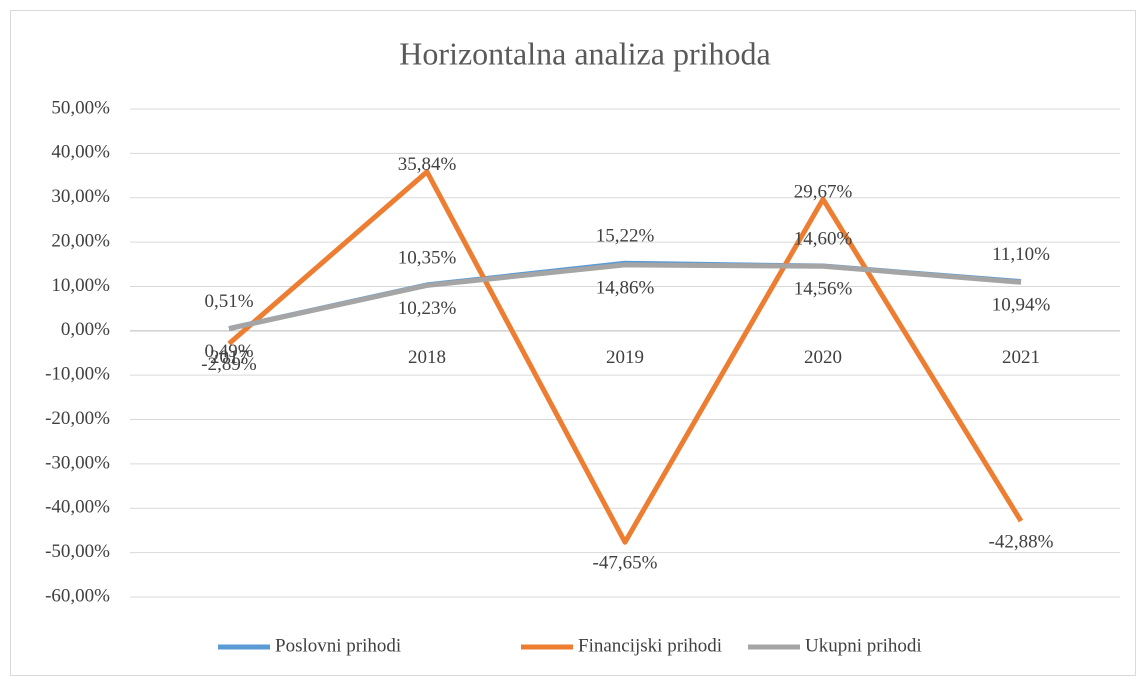 Image resolution: width=1146 pixels, height=677 pixels. Describe the element at coordinates (650, 645) in the screenshot. I see `legend-label: Financijski prihodi` at that location.